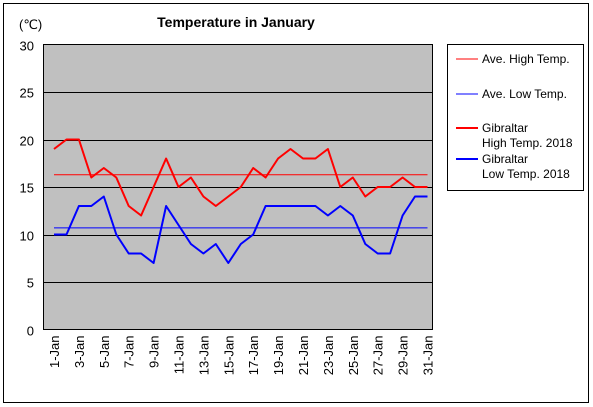 The height and width of the screenshot is (407, 593). Describe the element at coordinates (328, 356) in the screenshot. I see `x-tick-label: 23-Jan` at that location.